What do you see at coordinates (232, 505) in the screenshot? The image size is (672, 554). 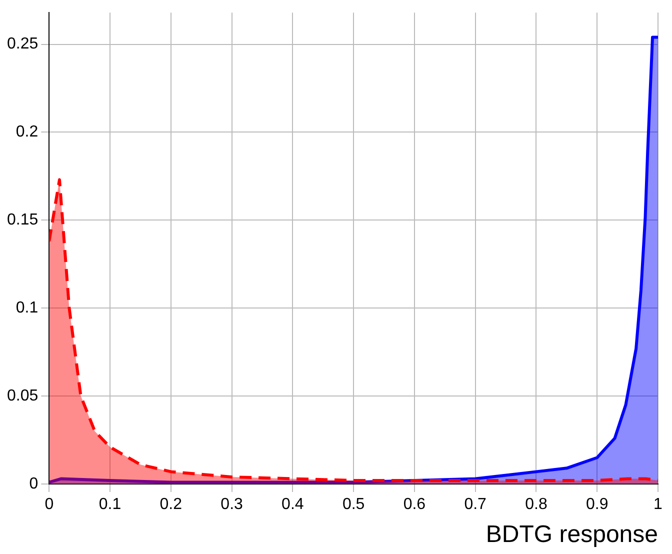 I see `x-tick-label: 0.3` at bounding box center [232, 505].